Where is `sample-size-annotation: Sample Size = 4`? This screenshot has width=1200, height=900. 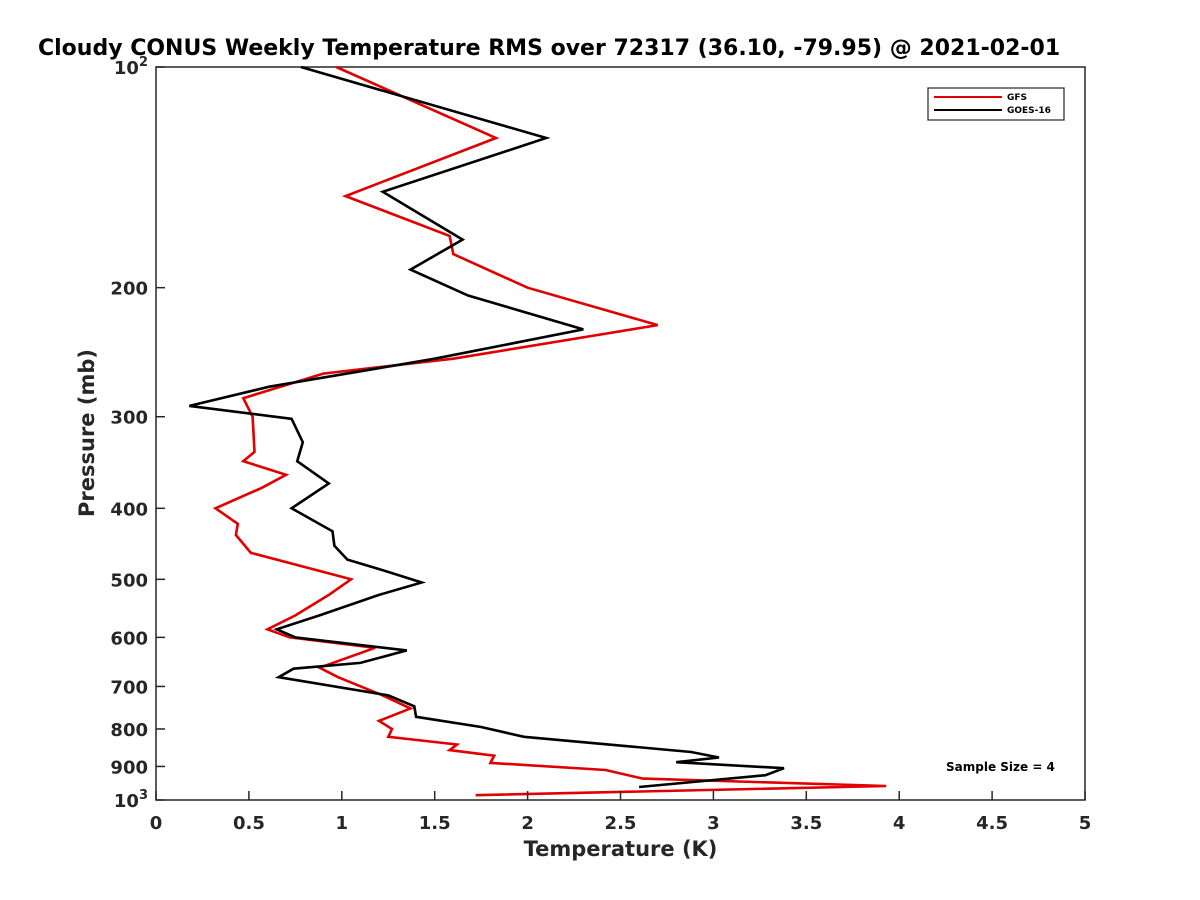 sample-size-annotation: Sample Size = 4 is located at coordinates (1000, 767).